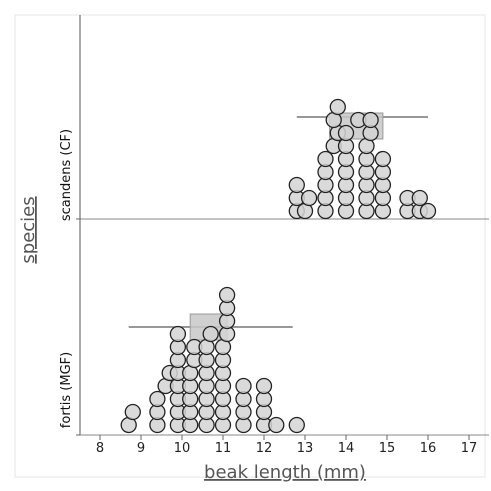  What do you see at coordinates (264, 448) in the screenshot?
I see `x-tick-label: 12` at bounding box center [264, 448].